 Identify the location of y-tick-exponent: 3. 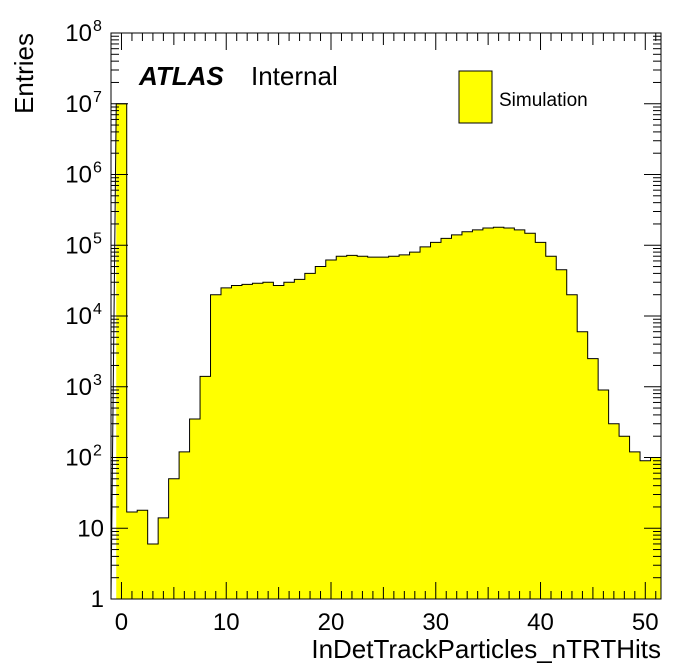
(97, 380).